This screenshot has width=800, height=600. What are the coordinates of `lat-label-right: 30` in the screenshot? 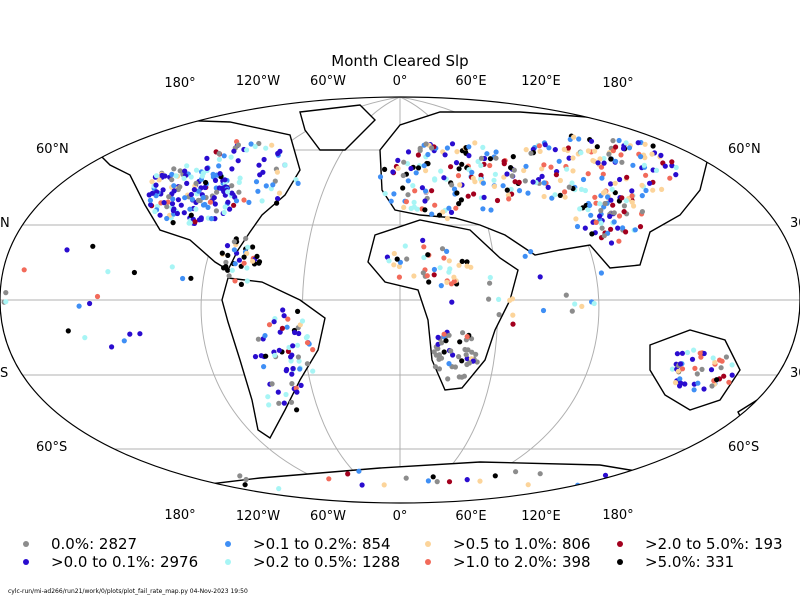 It's located at (795, 373).